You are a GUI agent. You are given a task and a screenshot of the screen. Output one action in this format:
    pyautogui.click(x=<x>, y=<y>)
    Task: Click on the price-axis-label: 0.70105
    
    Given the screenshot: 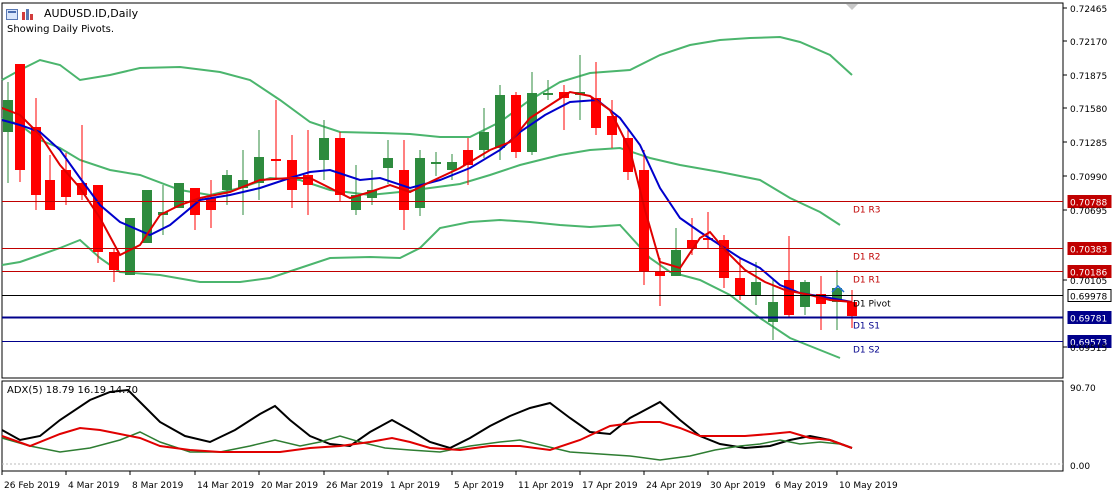 What is the action you would take?
    pyautogui.click(x=1088, y=282)
    